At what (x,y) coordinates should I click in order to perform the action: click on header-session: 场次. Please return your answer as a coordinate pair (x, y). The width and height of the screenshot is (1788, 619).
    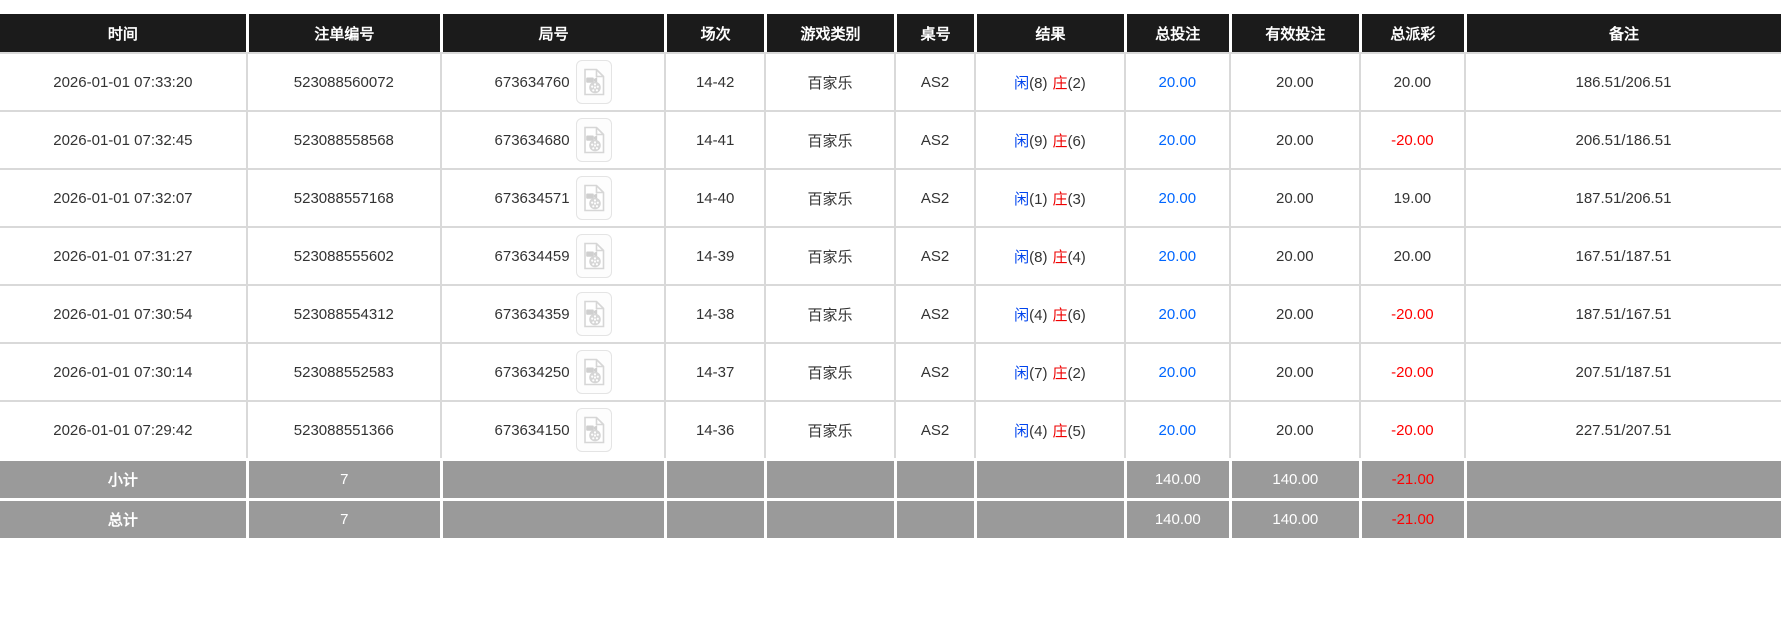
    Looking at the image, I should click on (714, 33).